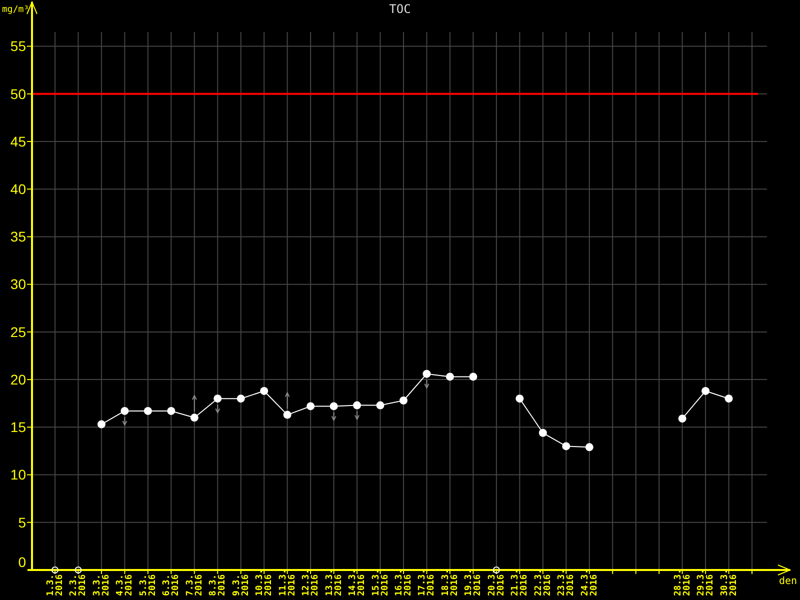 The height and width of the screenshot is (600, 800). Describe the element at coordinates (22, 522) in the screenshot. I see `y-tick-label: 5` at that location.